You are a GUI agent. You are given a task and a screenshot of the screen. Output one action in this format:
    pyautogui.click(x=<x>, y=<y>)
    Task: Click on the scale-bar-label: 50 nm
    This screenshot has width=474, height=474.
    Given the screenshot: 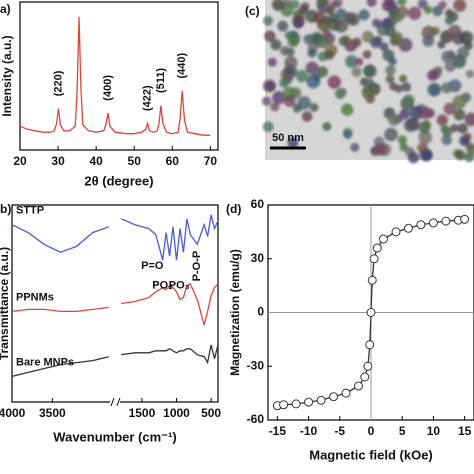 What is the action you would take?
    pyautogui.click(x=288, y=138)
    